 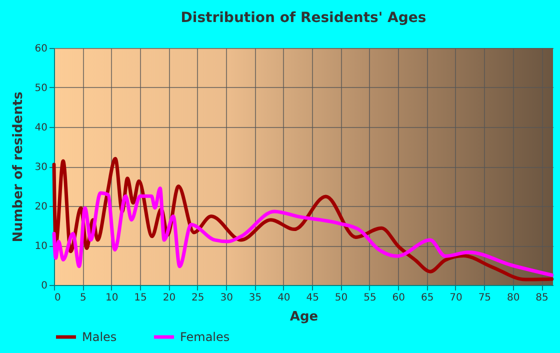 I want to click on x-tick-label: 45, so click(x=312, y=298).